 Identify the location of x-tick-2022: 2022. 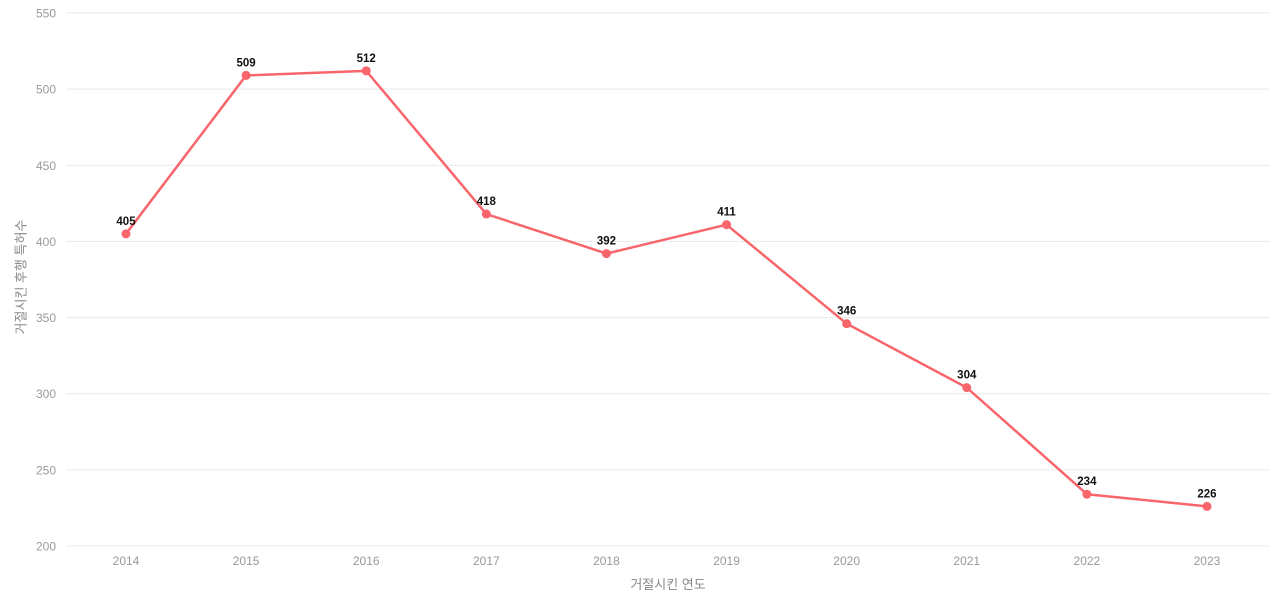
(1087, 561).